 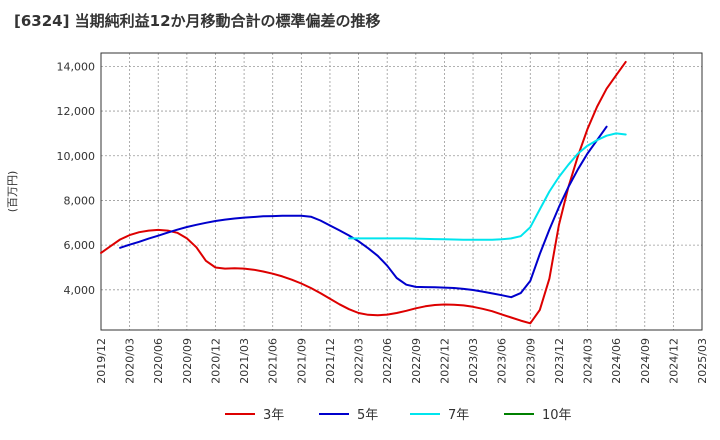 What do you see at coordinates (101, 361) in the screenshot?
I see `x-tick-label: 2019/12` at bounding box center [101, 361].